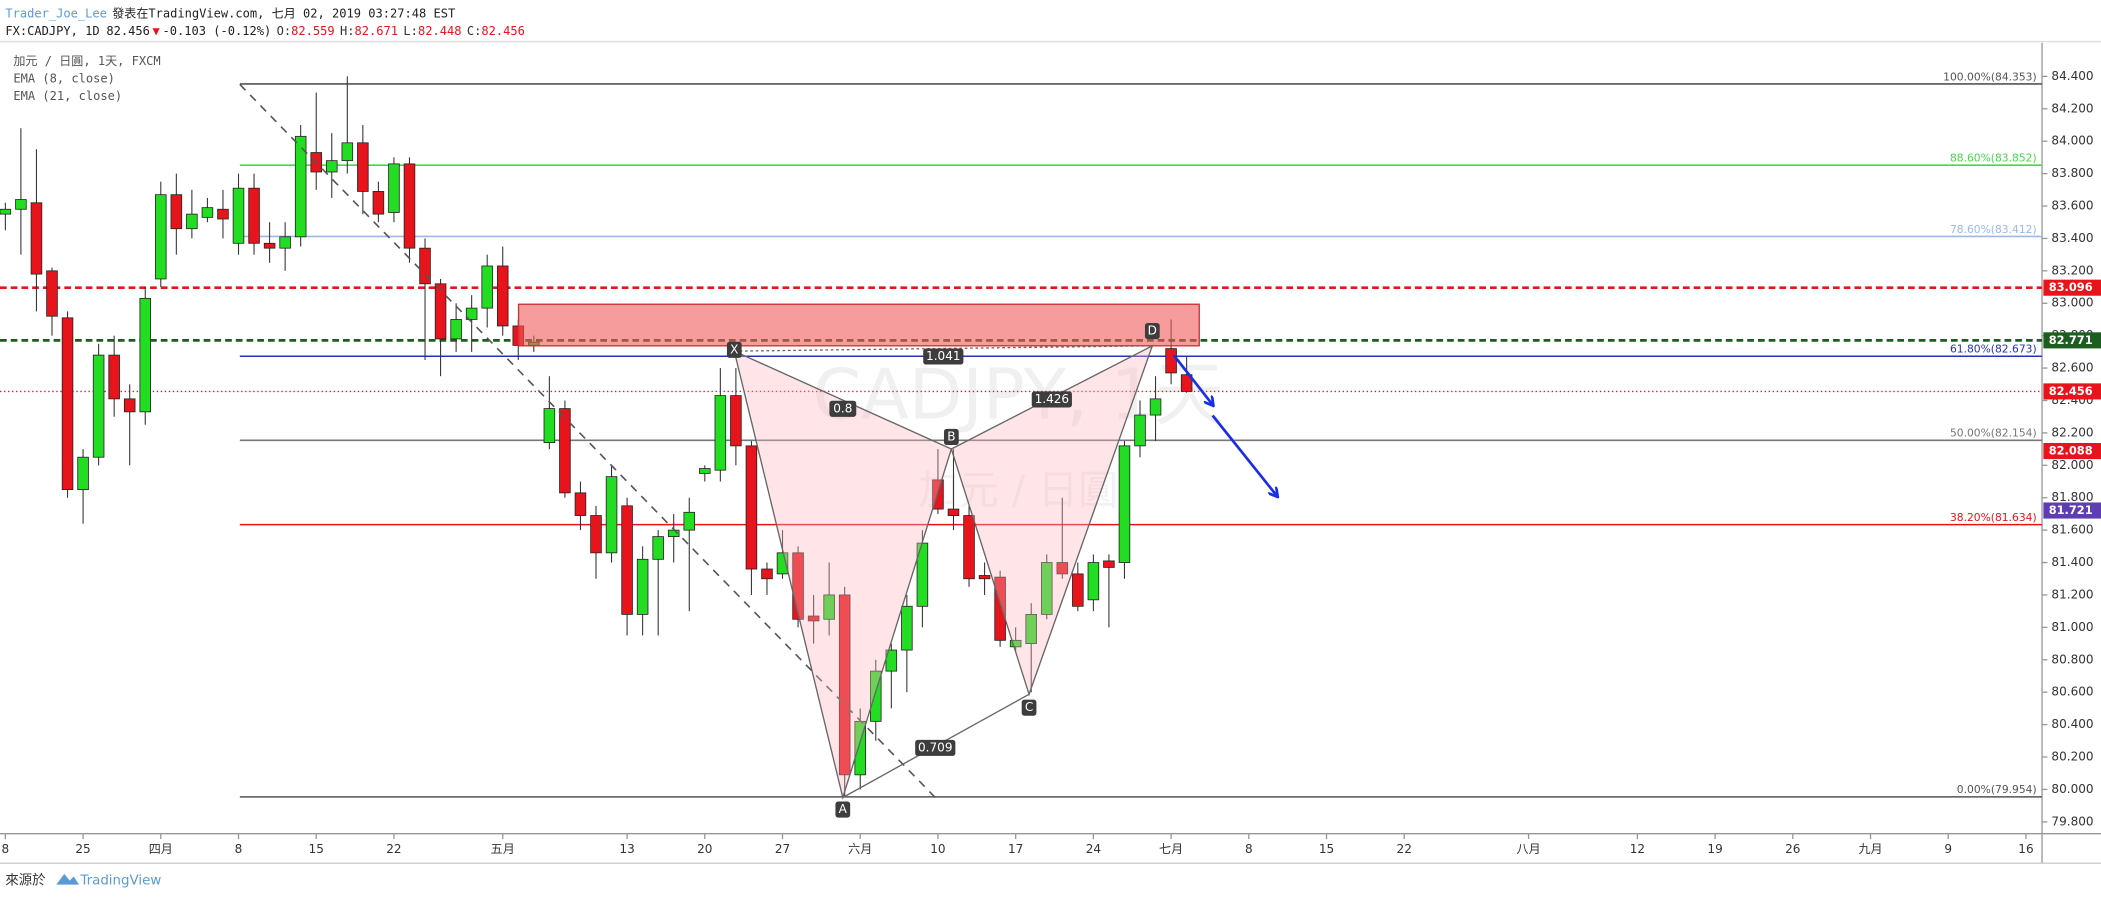 The width and height of the screenshot is (2101, 898). Describe the element at coordinates (2025, 849) in the screenshot. I see `x-tick-label: 16` at that location.